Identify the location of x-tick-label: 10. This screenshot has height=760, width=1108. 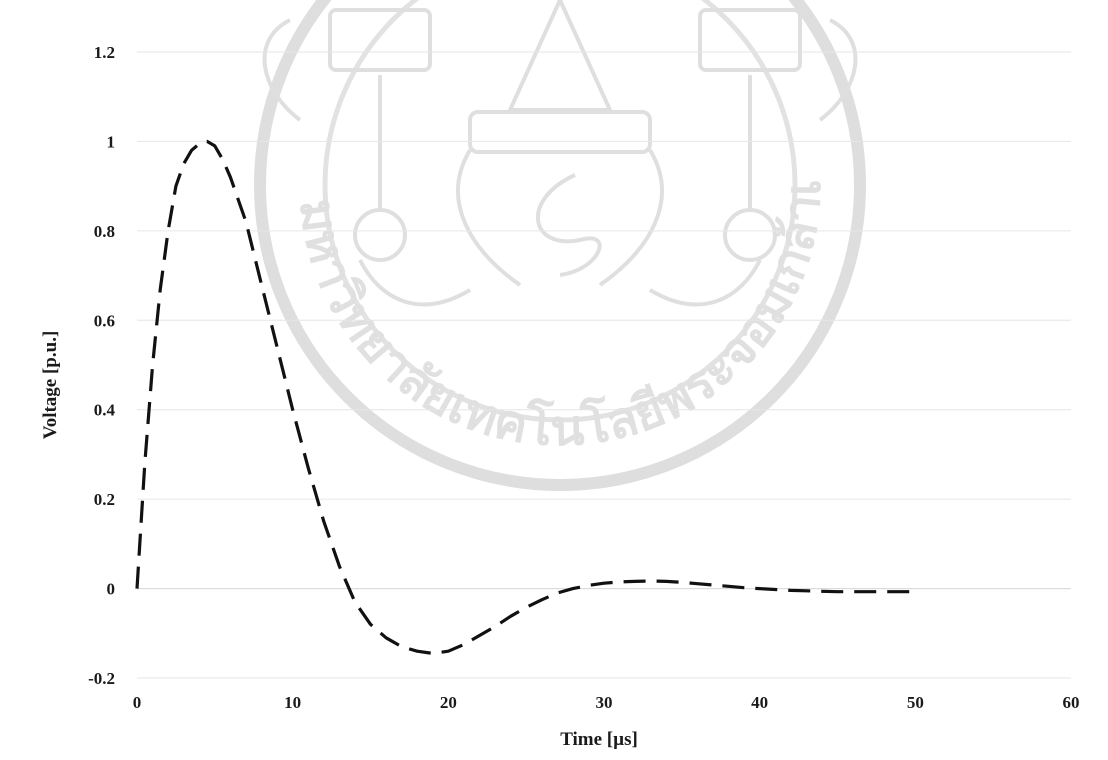
(292, 702).